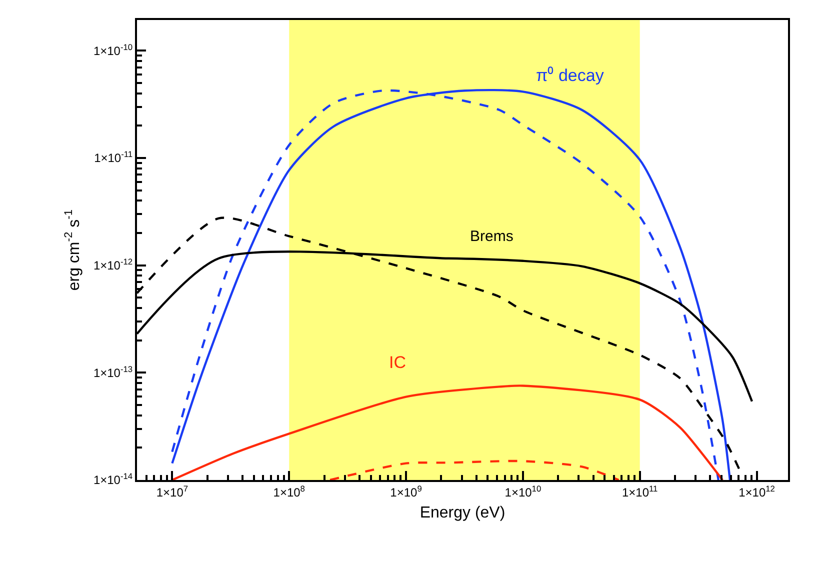 The width and height of the screenshot is (828, 571). What do you see at coordinates (492, 236) in the screenshot?
I see `series-label: Brems` at bounding box center [492, 236].